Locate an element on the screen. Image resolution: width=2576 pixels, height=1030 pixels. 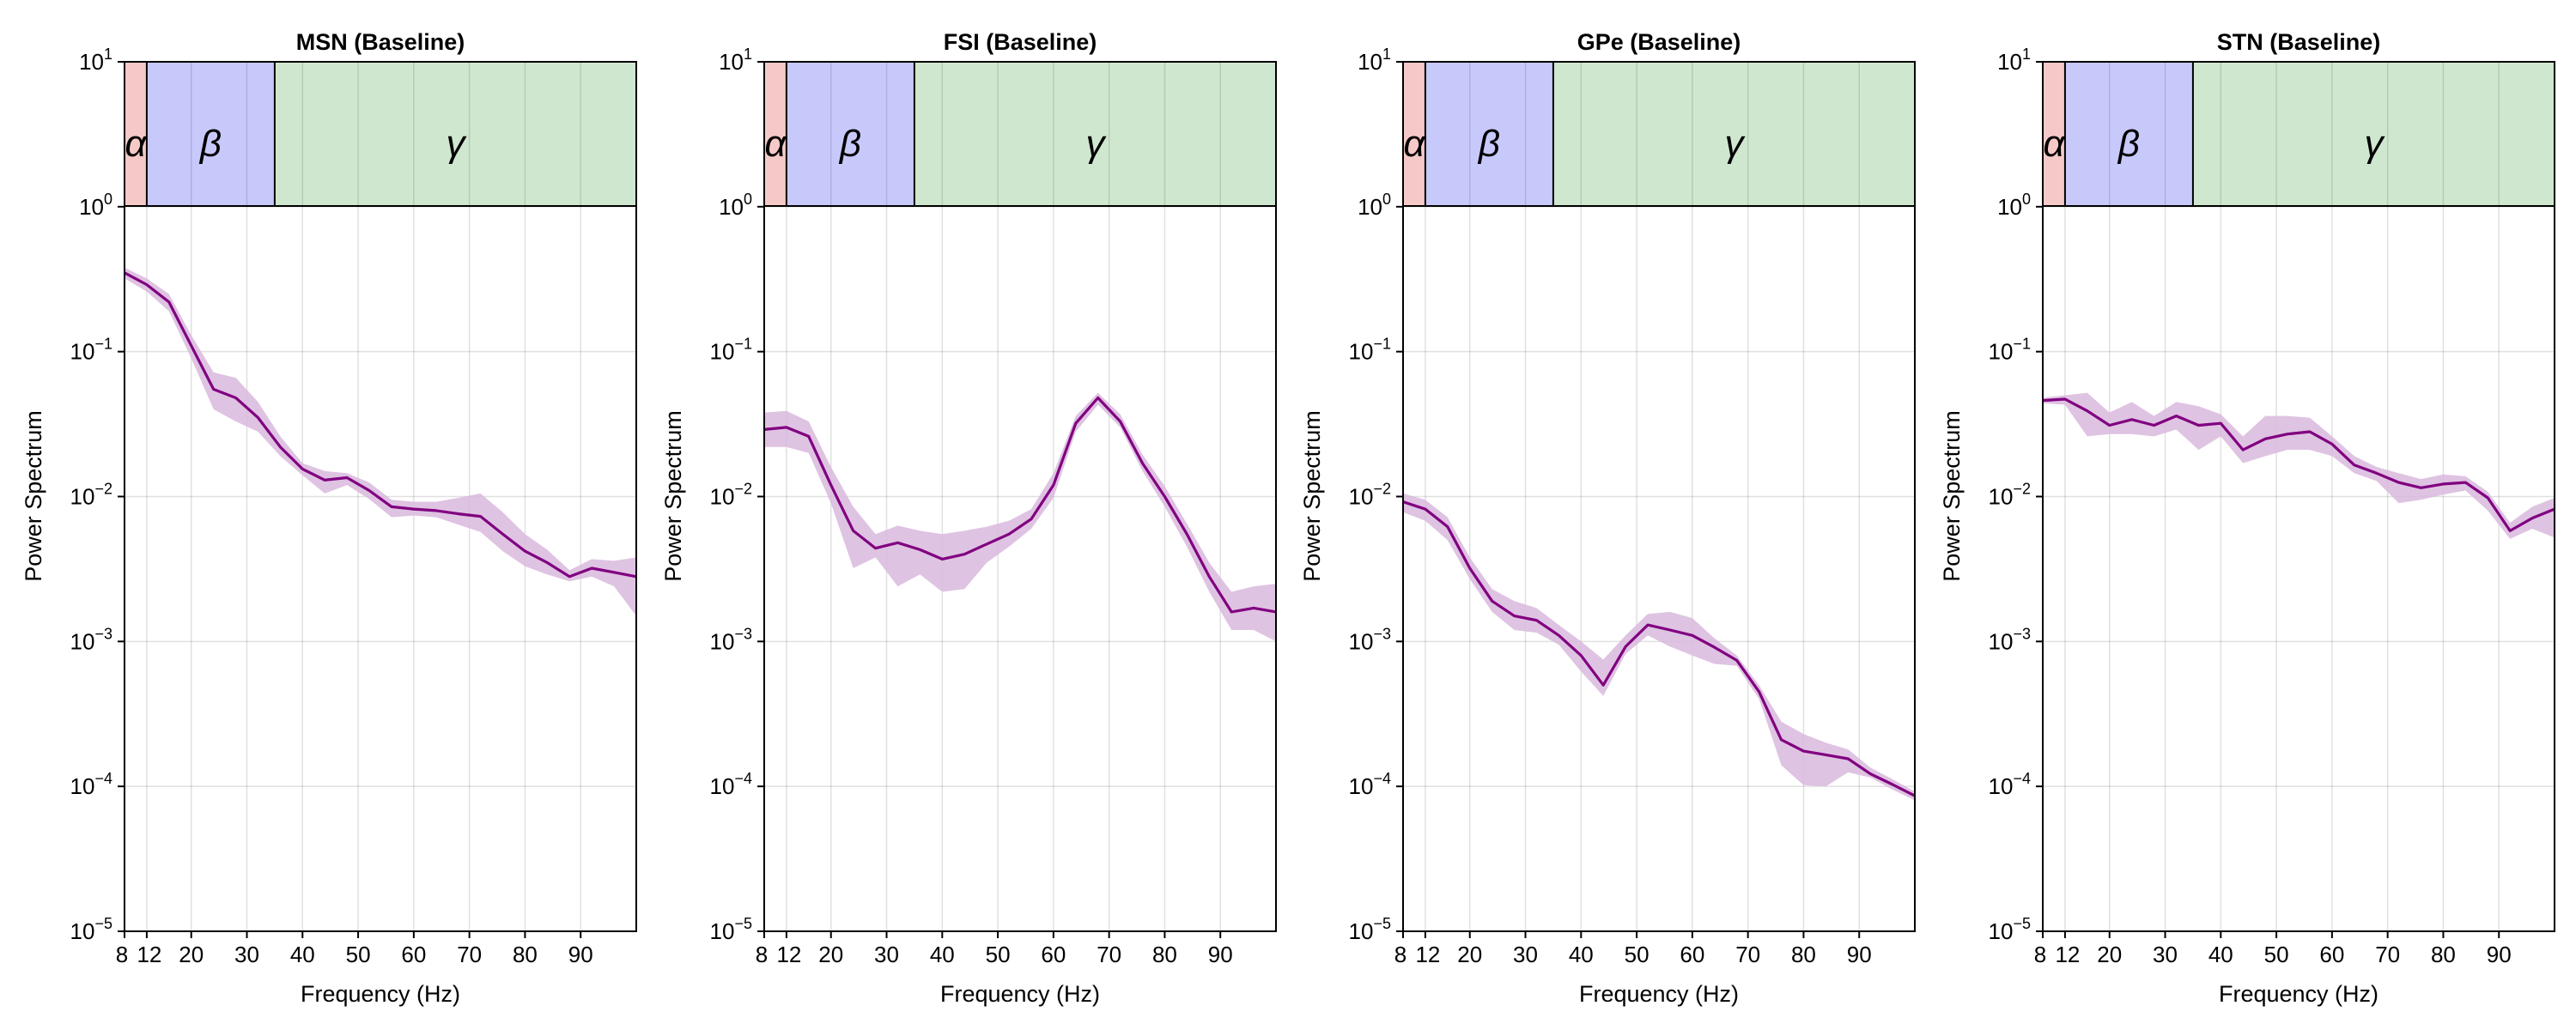
chart-title: GPe (Baseline) is located at coordinates (1659, 42).